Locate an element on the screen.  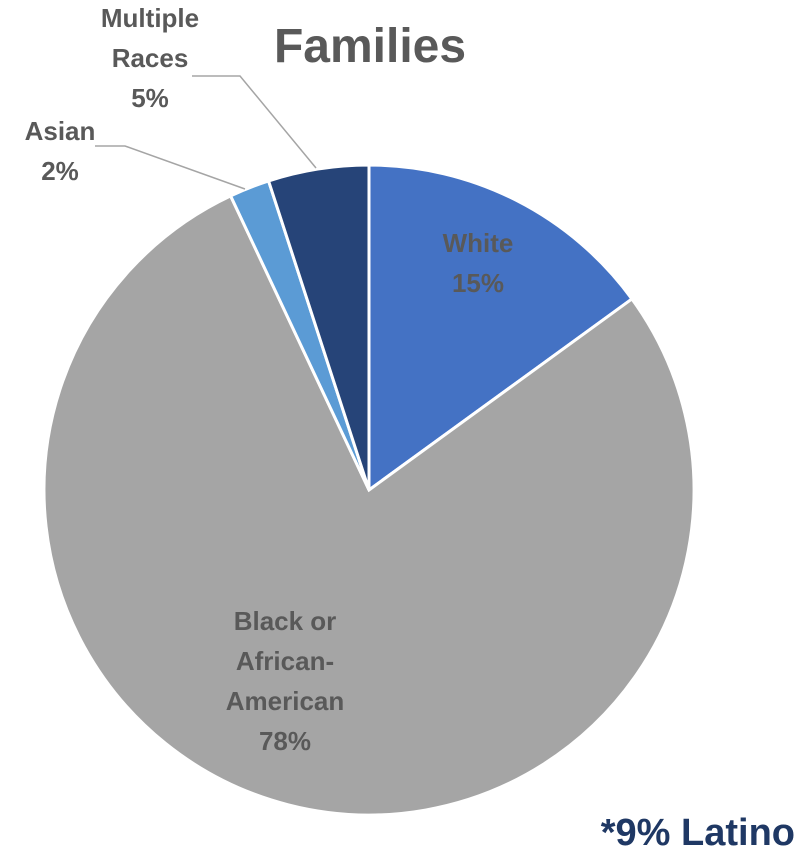
leader-lines is located at coordinates (206, 132).